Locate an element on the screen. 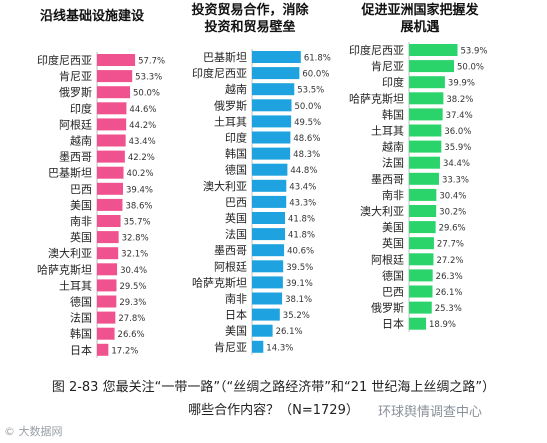 This screenshot has width=547, height=443. category-label: 肯尼亚 is located at coordinates (75, 76).